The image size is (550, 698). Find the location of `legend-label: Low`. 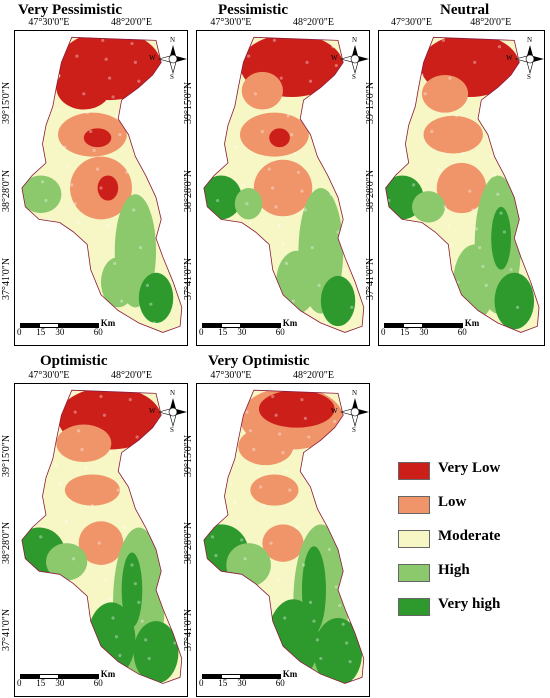

legend-label: Low is located at coordinates (452, 502).